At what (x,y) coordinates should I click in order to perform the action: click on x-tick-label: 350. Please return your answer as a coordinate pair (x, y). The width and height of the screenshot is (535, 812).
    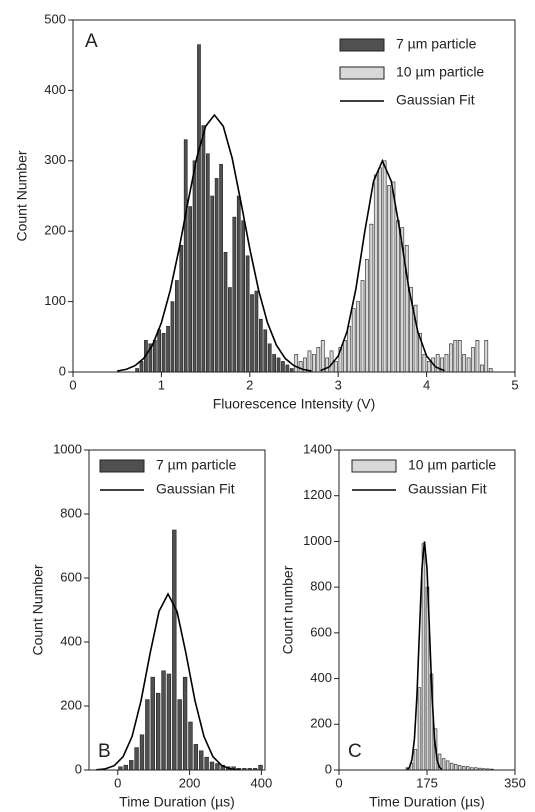
    Looking at the image, I should click on (515, 782).